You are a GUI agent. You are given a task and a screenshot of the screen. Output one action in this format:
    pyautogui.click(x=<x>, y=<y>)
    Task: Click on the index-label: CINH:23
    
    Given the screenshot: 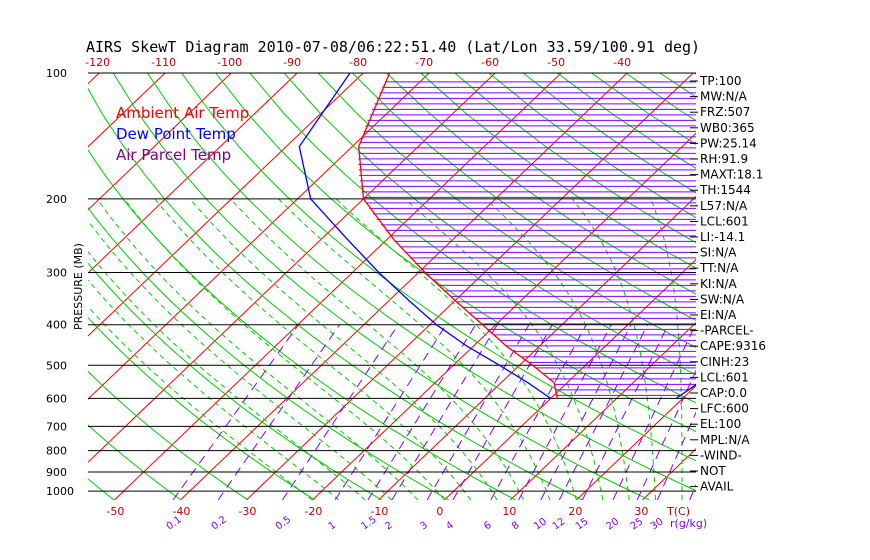 What is the action you would take?
    pyautogui.click(x=724, y=362)
    